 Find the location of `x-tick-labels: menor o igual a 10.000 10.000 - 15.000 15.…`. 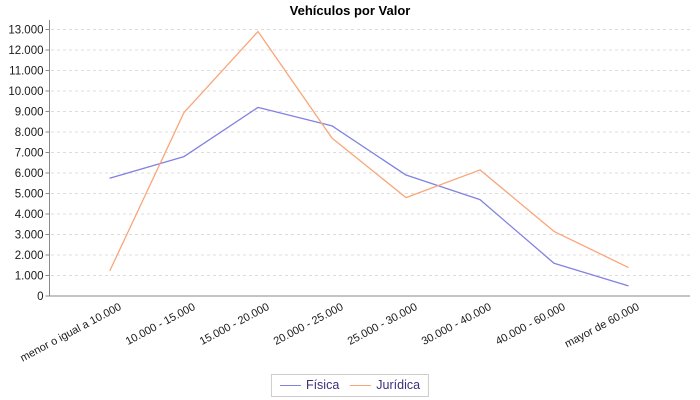

x-tick-labels: menor o igual a 10.000 10.000 - 15.000 15.… is located at coordinates (329, 332).